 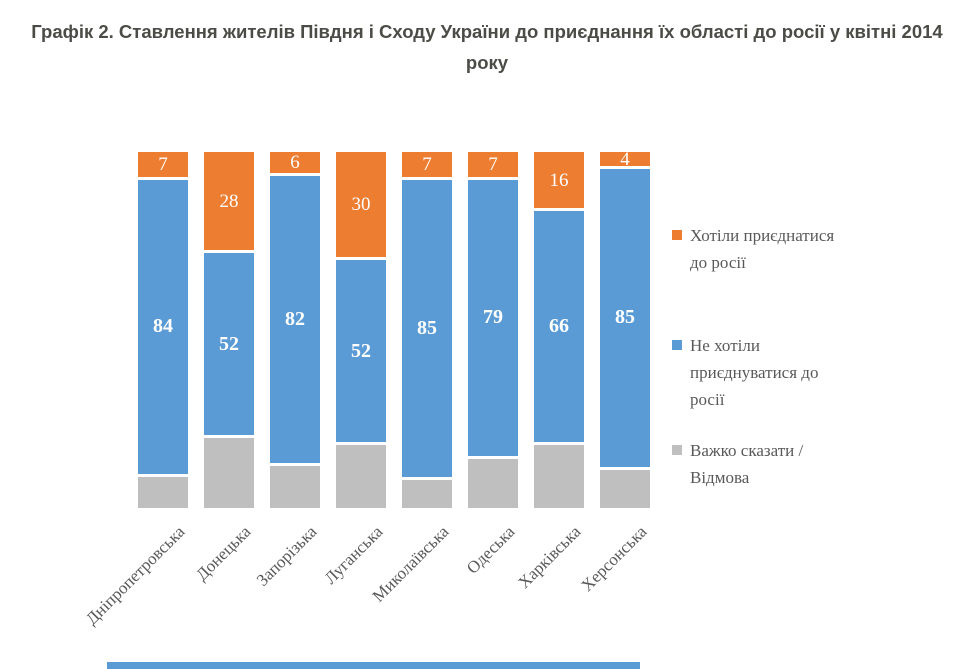 I want to click on legend-item: Хотіли приєднатися до росії, so click(x=764, y=249).